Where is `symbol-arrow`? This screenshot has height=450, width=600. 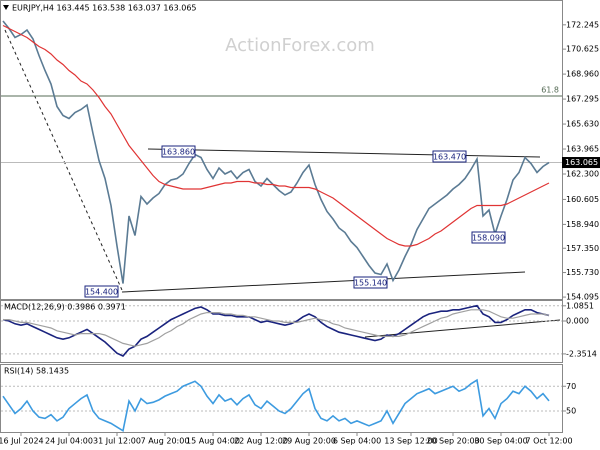
symbol-arrow is located at coordinates (6, 7).